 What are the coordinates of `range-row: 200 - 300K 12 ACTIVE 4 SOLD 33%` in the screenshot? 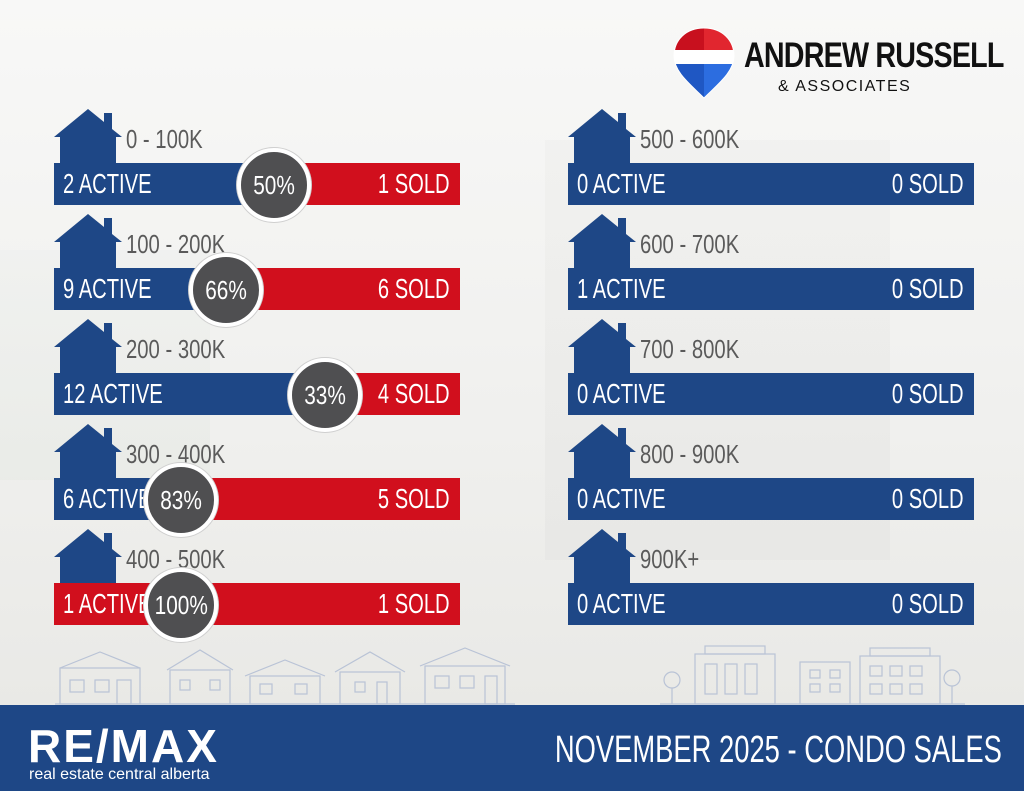 It's located at (257, 374).